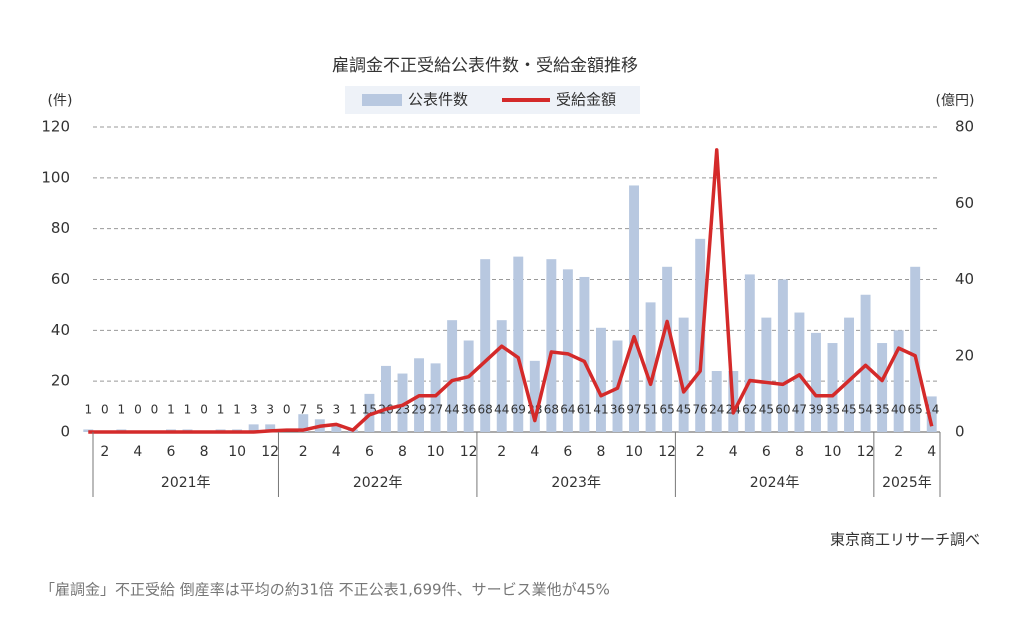 The width and height of the screenshot is (1024, 625). I want to click on y2-tick-label: 20, so click(964, 355).